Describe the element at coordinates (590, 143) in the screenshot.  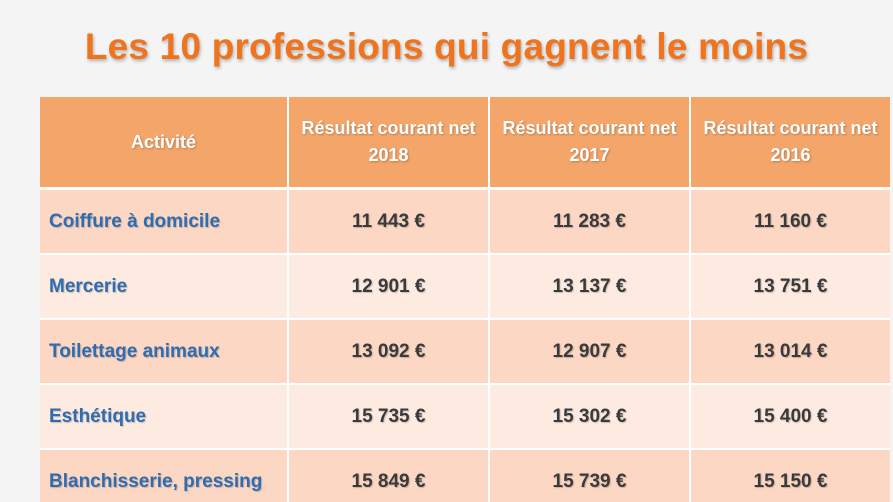
I see `header-net-2017: Résultat courant net 2017` at that location.